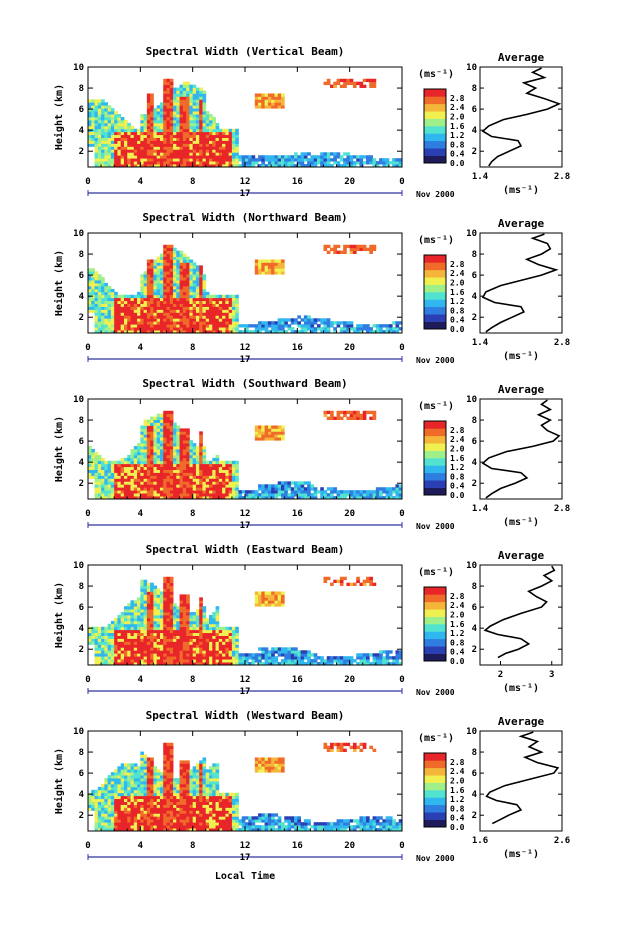  What do you see at coordinates (457, 430) in the screenshot?
I see `colorbar-tick-label: 2.8` at bounding box center [457, 430].